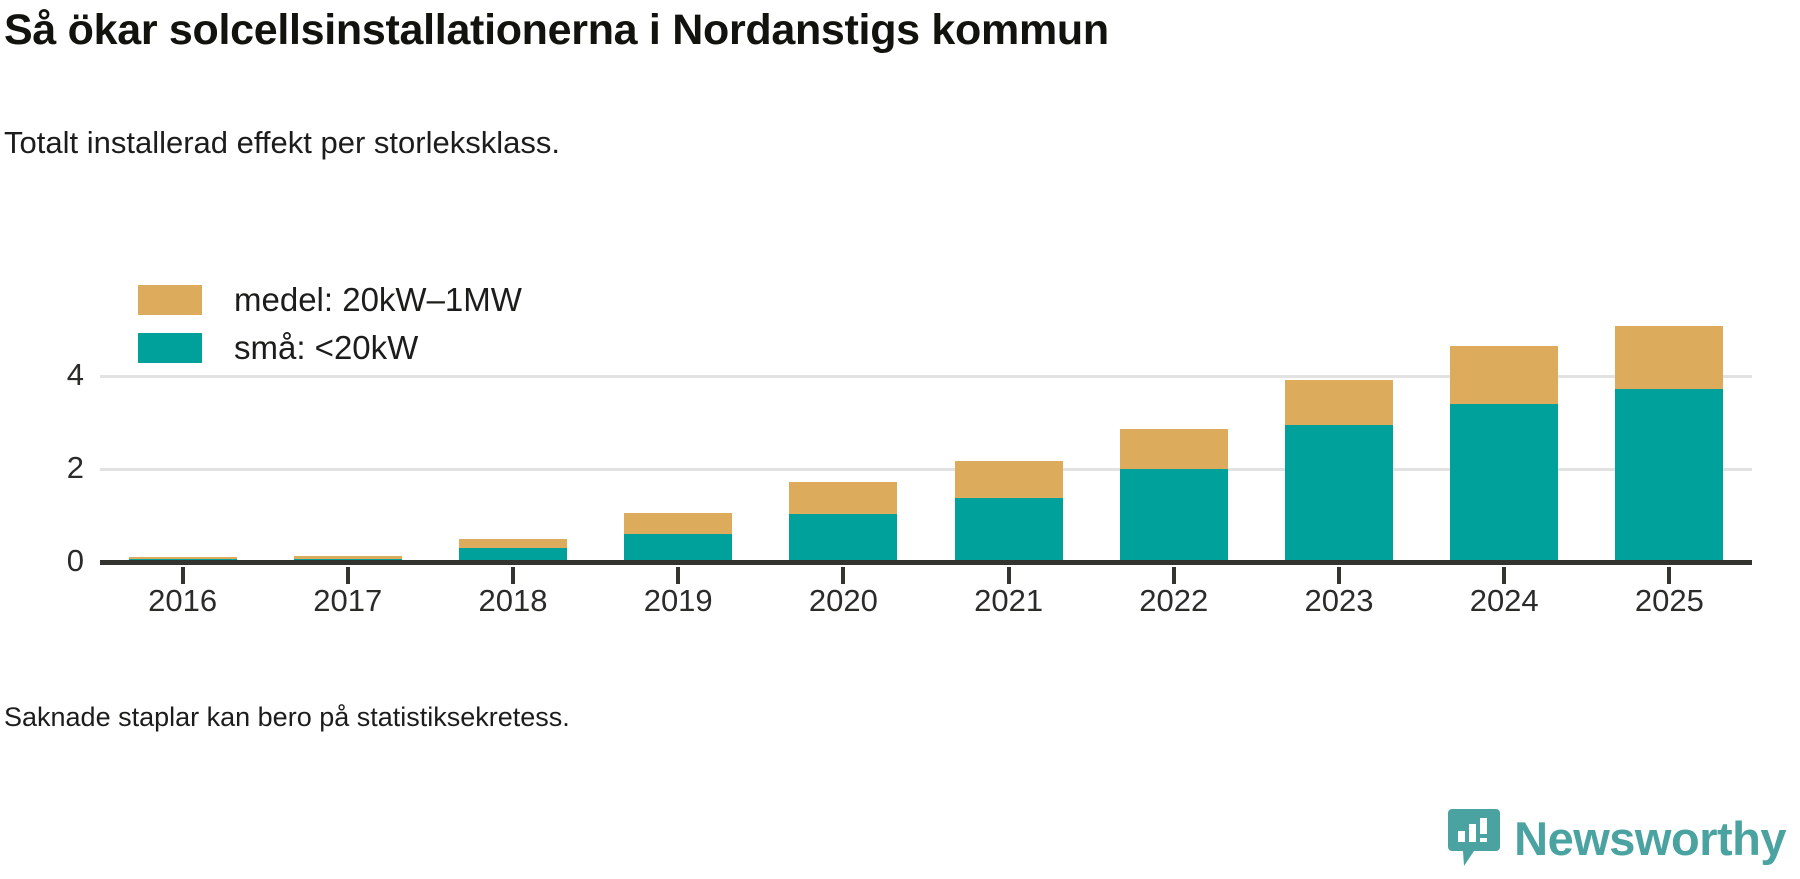  I want to click on legend-label-small: små: <20kW, so click(326, 347).